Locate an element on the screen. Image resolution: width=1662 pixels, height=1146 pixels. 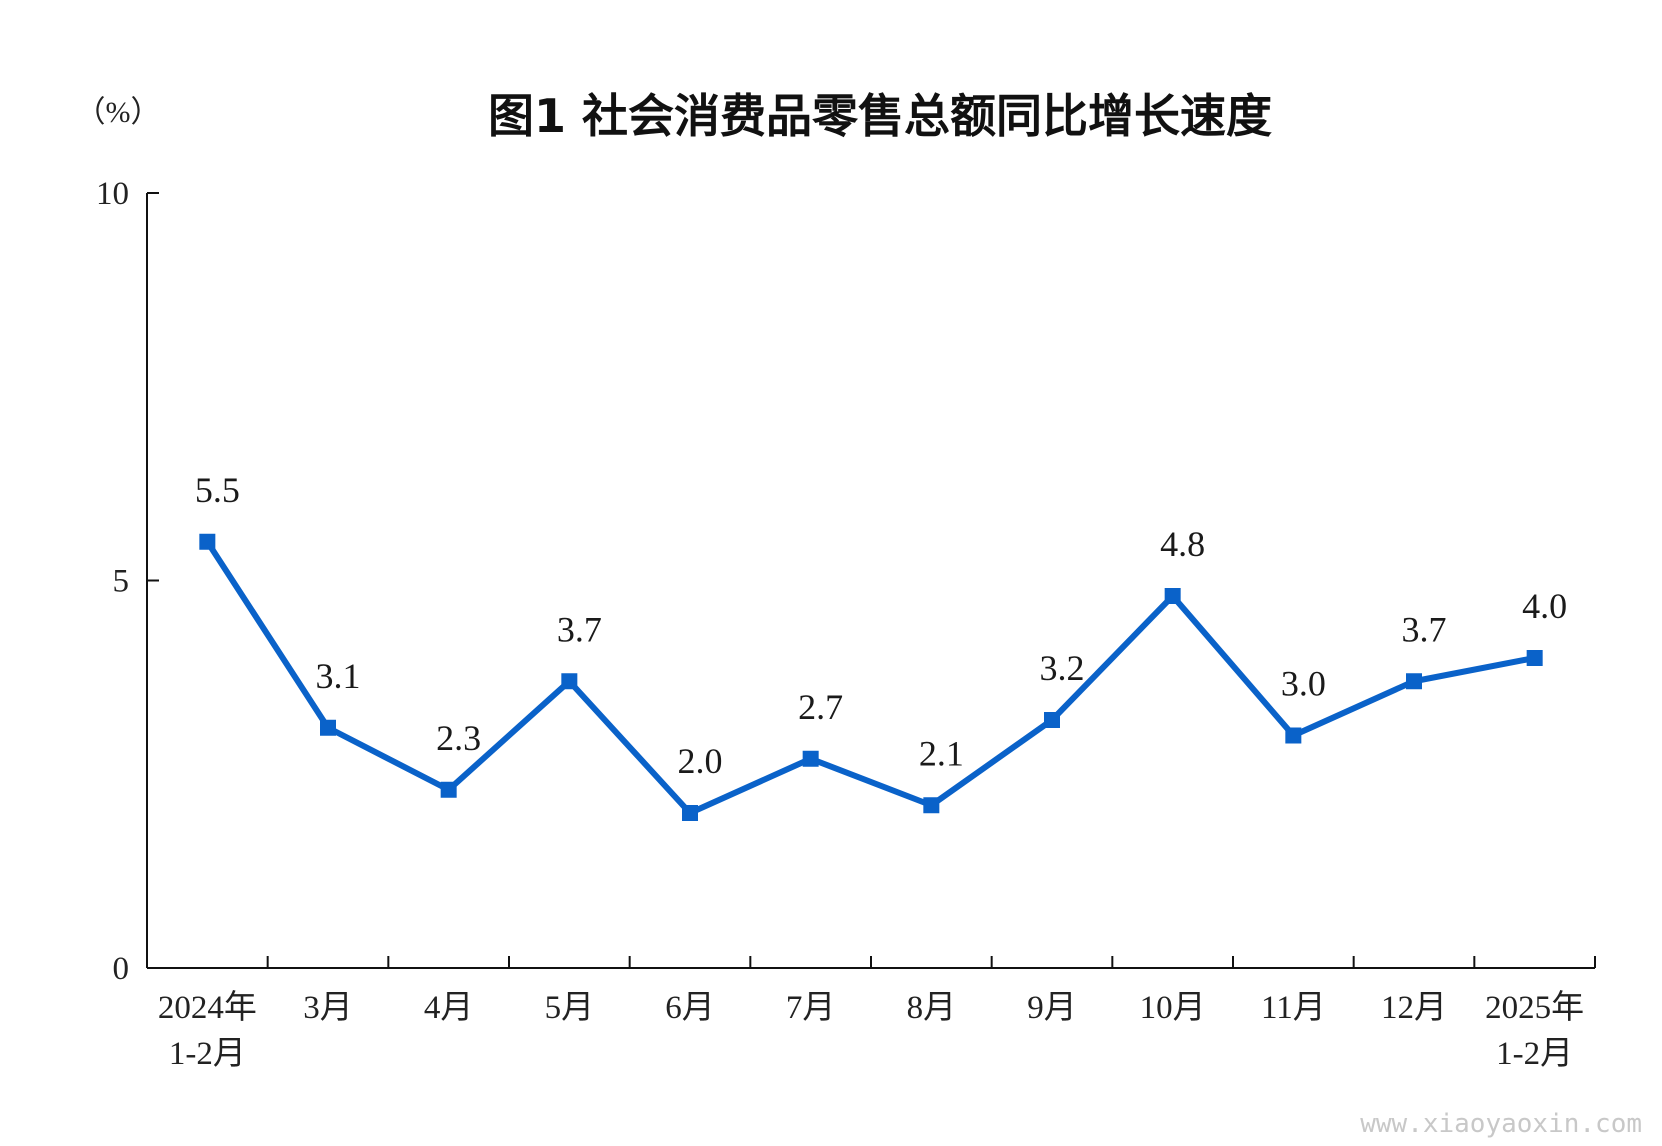
data-label: 5.5 is located at coordinates (217, 490).